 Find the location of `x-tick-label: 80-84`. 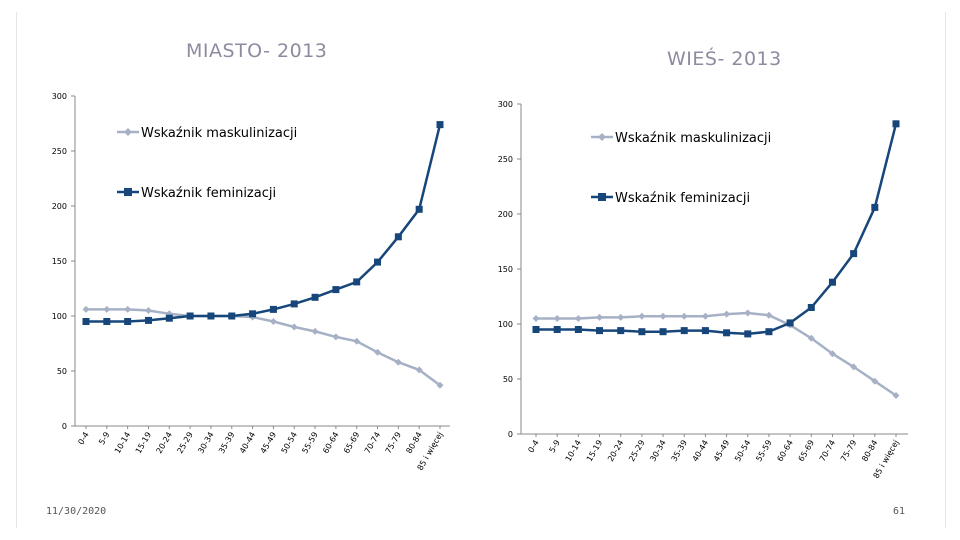

x-tick-label: 80-84 is located at coordinates (869, 451).